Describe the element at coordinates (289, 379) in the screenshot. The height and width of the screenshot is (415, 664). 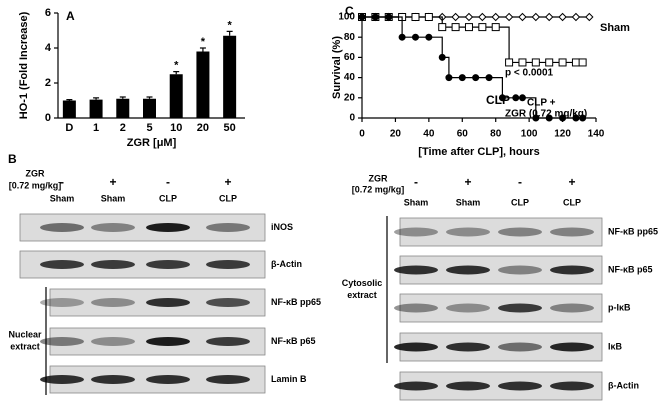
I see `row-label: Lamin B` at that location.